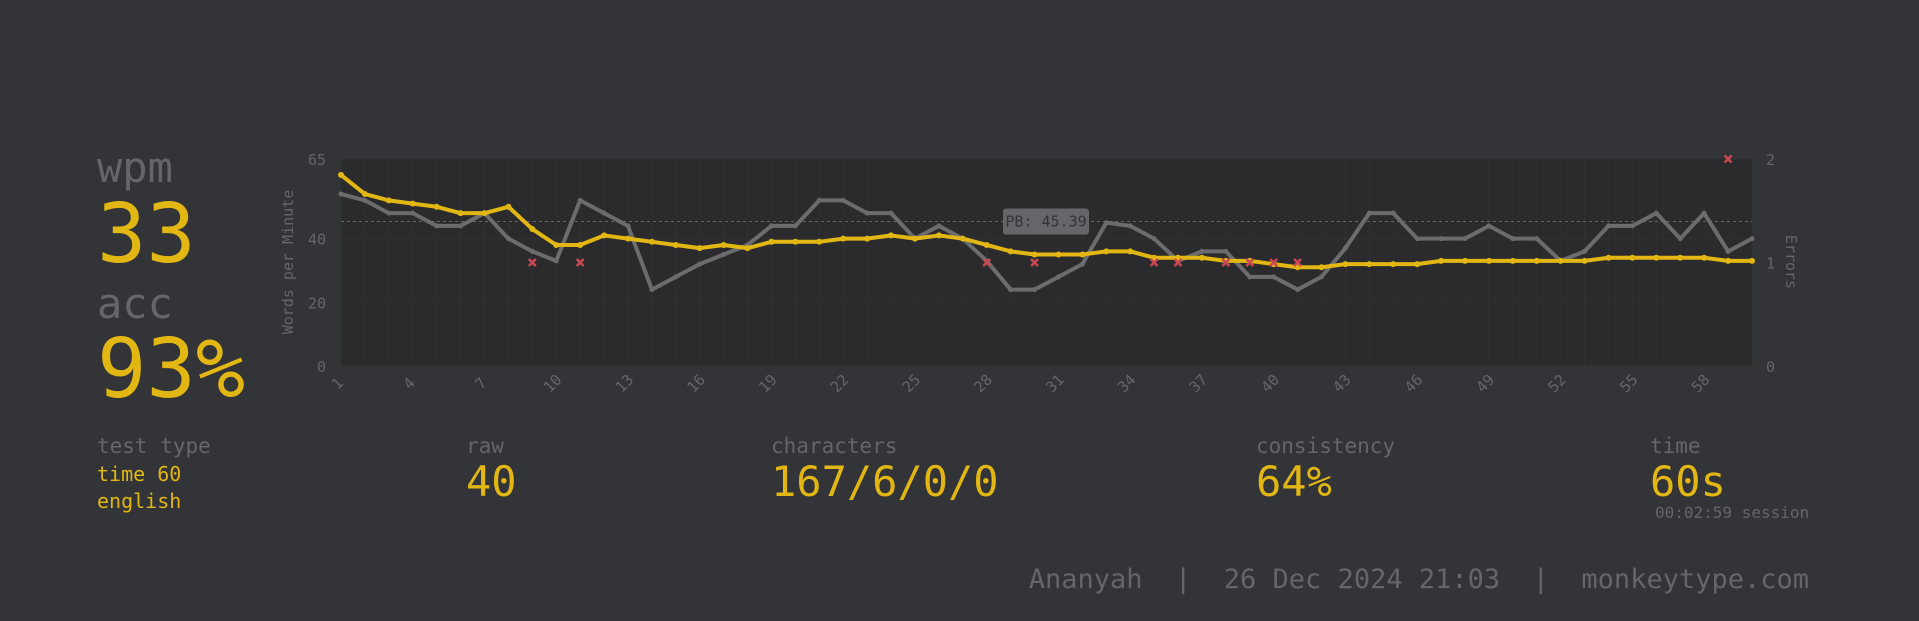  What do you see at coordinates (337, 383) in the screenshot?
I see `x-tick-label: 1` at bounding box center [337, 383].